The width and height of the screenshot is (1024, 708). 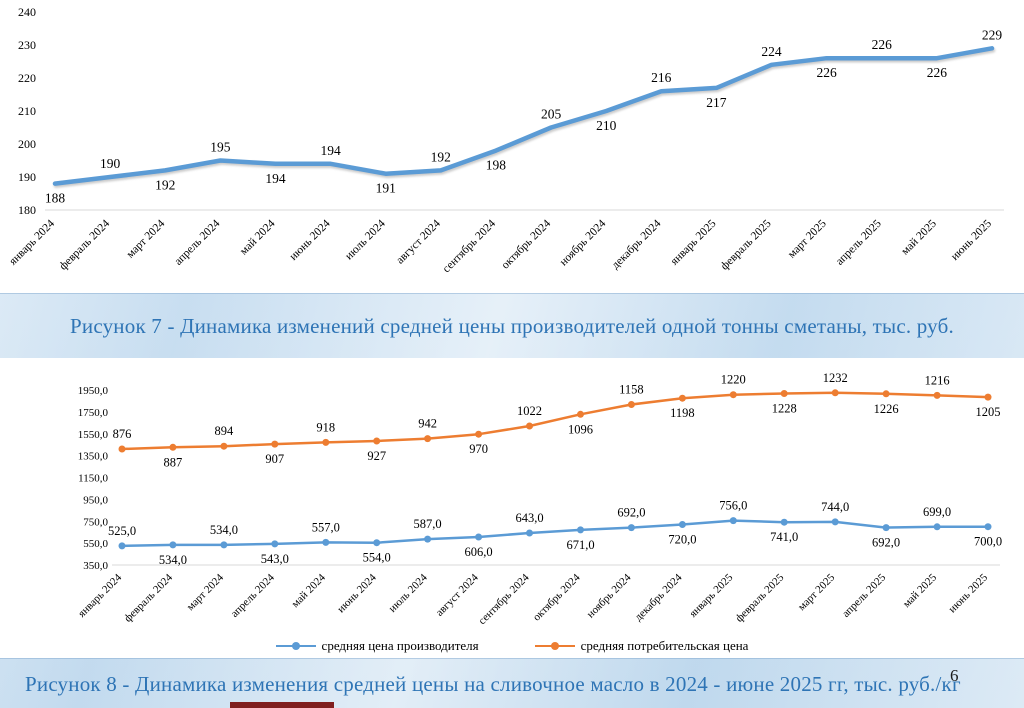 What do you see at coordinates (377, 558) in the screenshot?
I see `data-label: 554,0` at bounding box center [377, 558].